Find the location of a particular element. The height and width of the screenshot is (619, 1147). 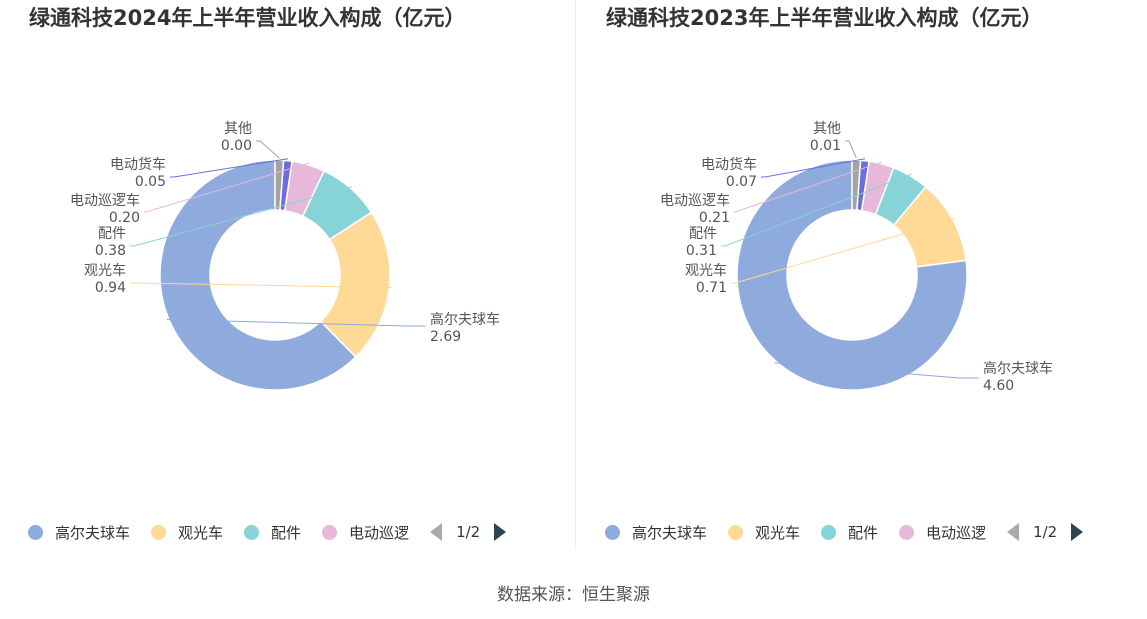

chart-title: 绿通科技2023年上半年营业收入构成（亿元） is located at coordinates (824, 18).